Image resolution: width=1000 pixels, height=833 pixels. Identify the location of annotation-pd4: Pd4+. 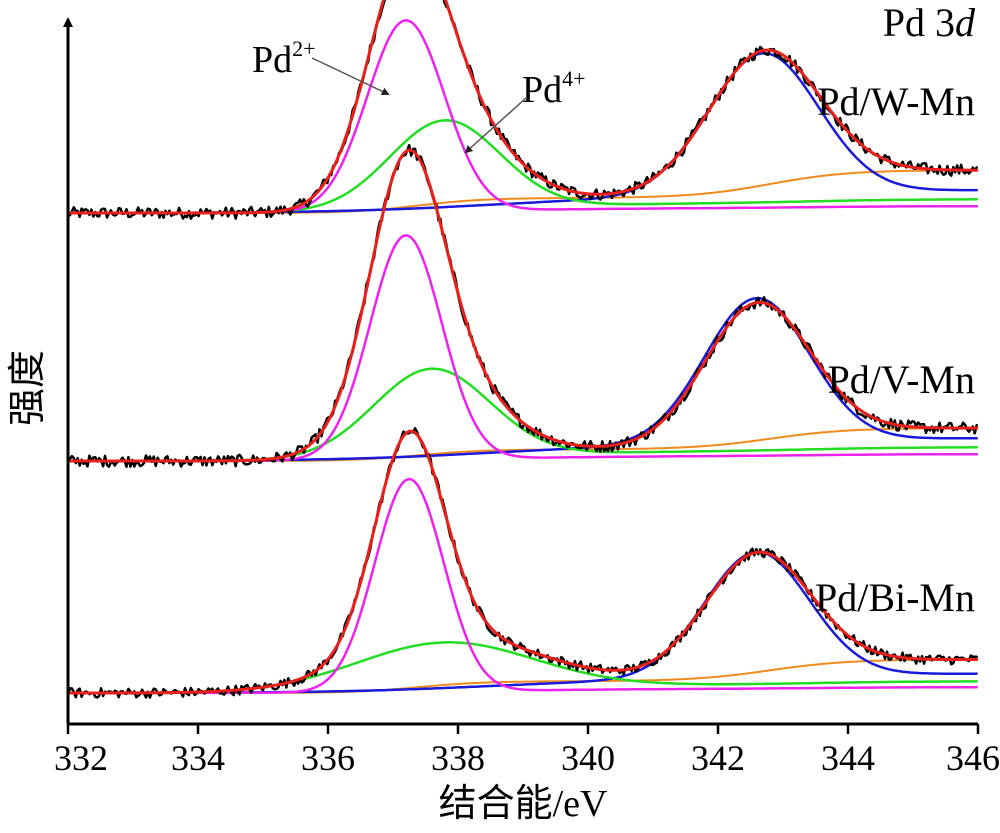
(525, 110).